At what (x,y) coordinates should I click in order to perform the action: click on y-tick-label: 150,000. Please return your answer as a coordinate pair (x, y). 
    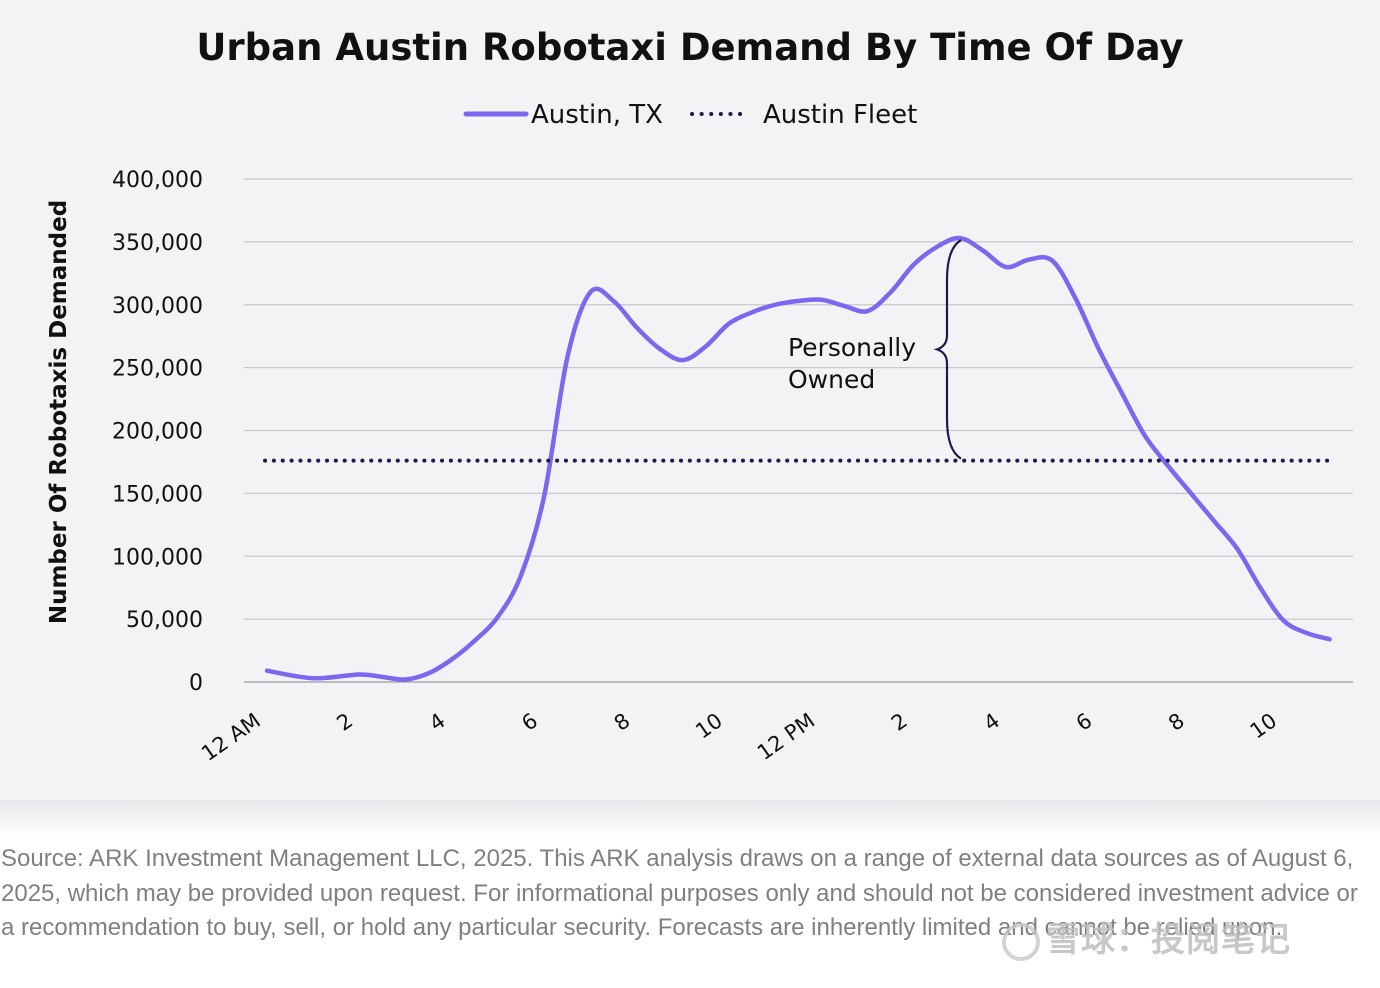
    Looking at the image, I should click on (157, 494).